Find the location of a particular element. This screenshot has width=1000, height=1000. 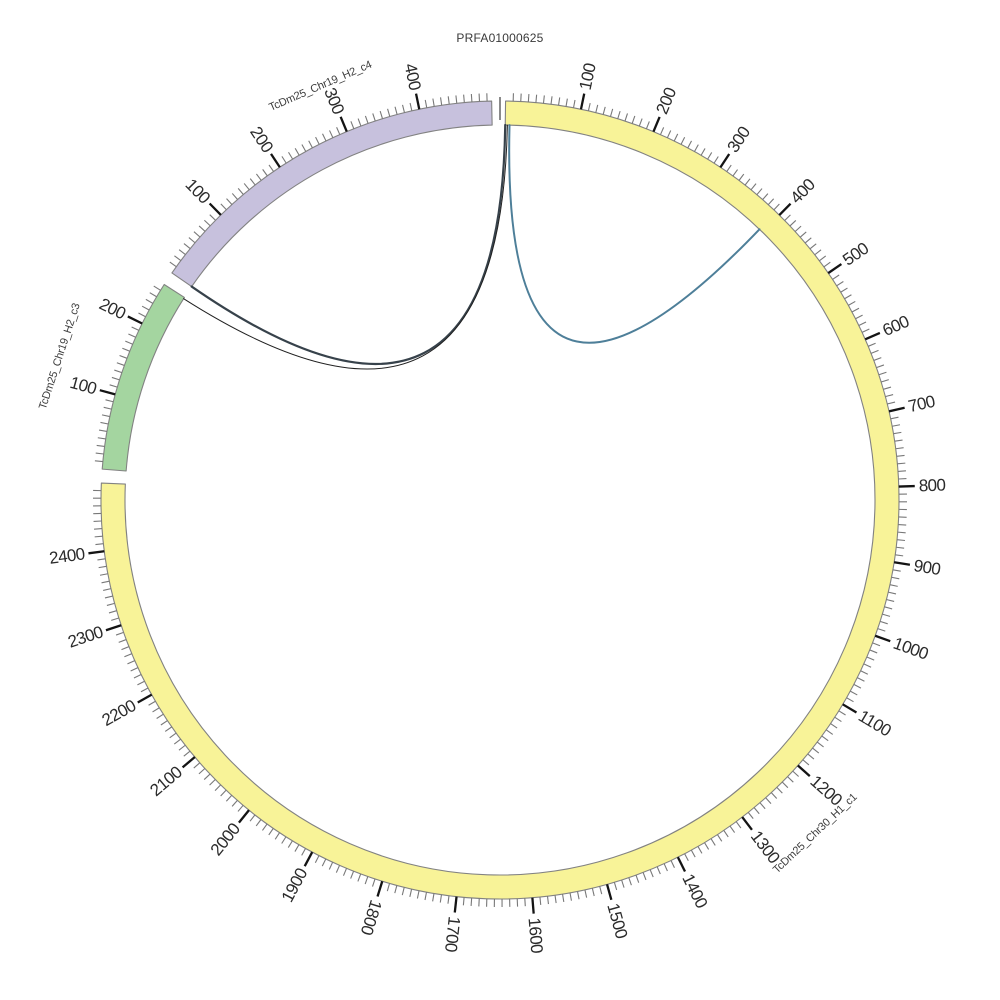

segment-band-TcDm25_Chr19_H2_c4 is located at coordinates (332, 194).